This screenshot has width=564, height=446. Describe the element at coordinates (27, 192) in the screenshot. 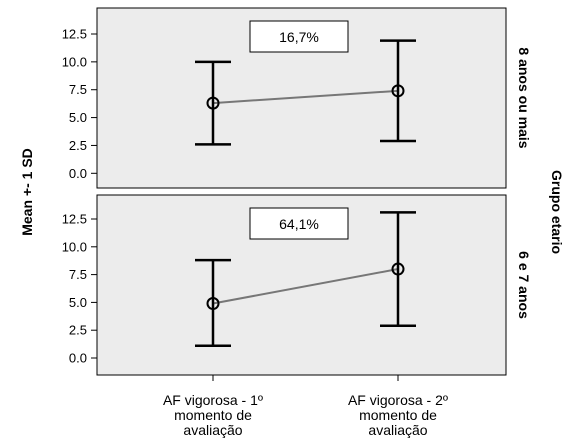

I see `y-axis-label: Mean +- 1 SD` at that location.